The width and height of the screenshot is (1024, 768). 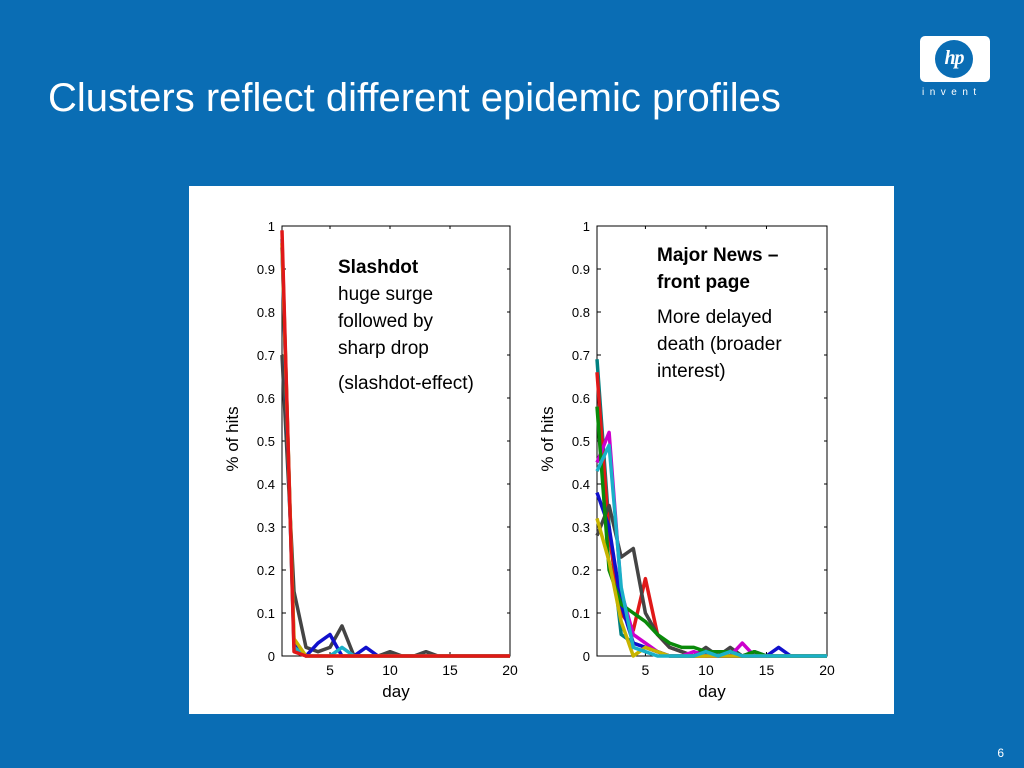 I want to click on hp-logo-box: hp, so click(x=955, y=59).